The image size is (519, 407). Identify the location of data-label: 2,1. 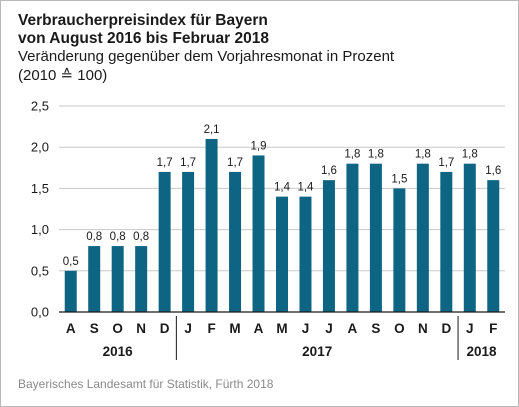
(212, 130).